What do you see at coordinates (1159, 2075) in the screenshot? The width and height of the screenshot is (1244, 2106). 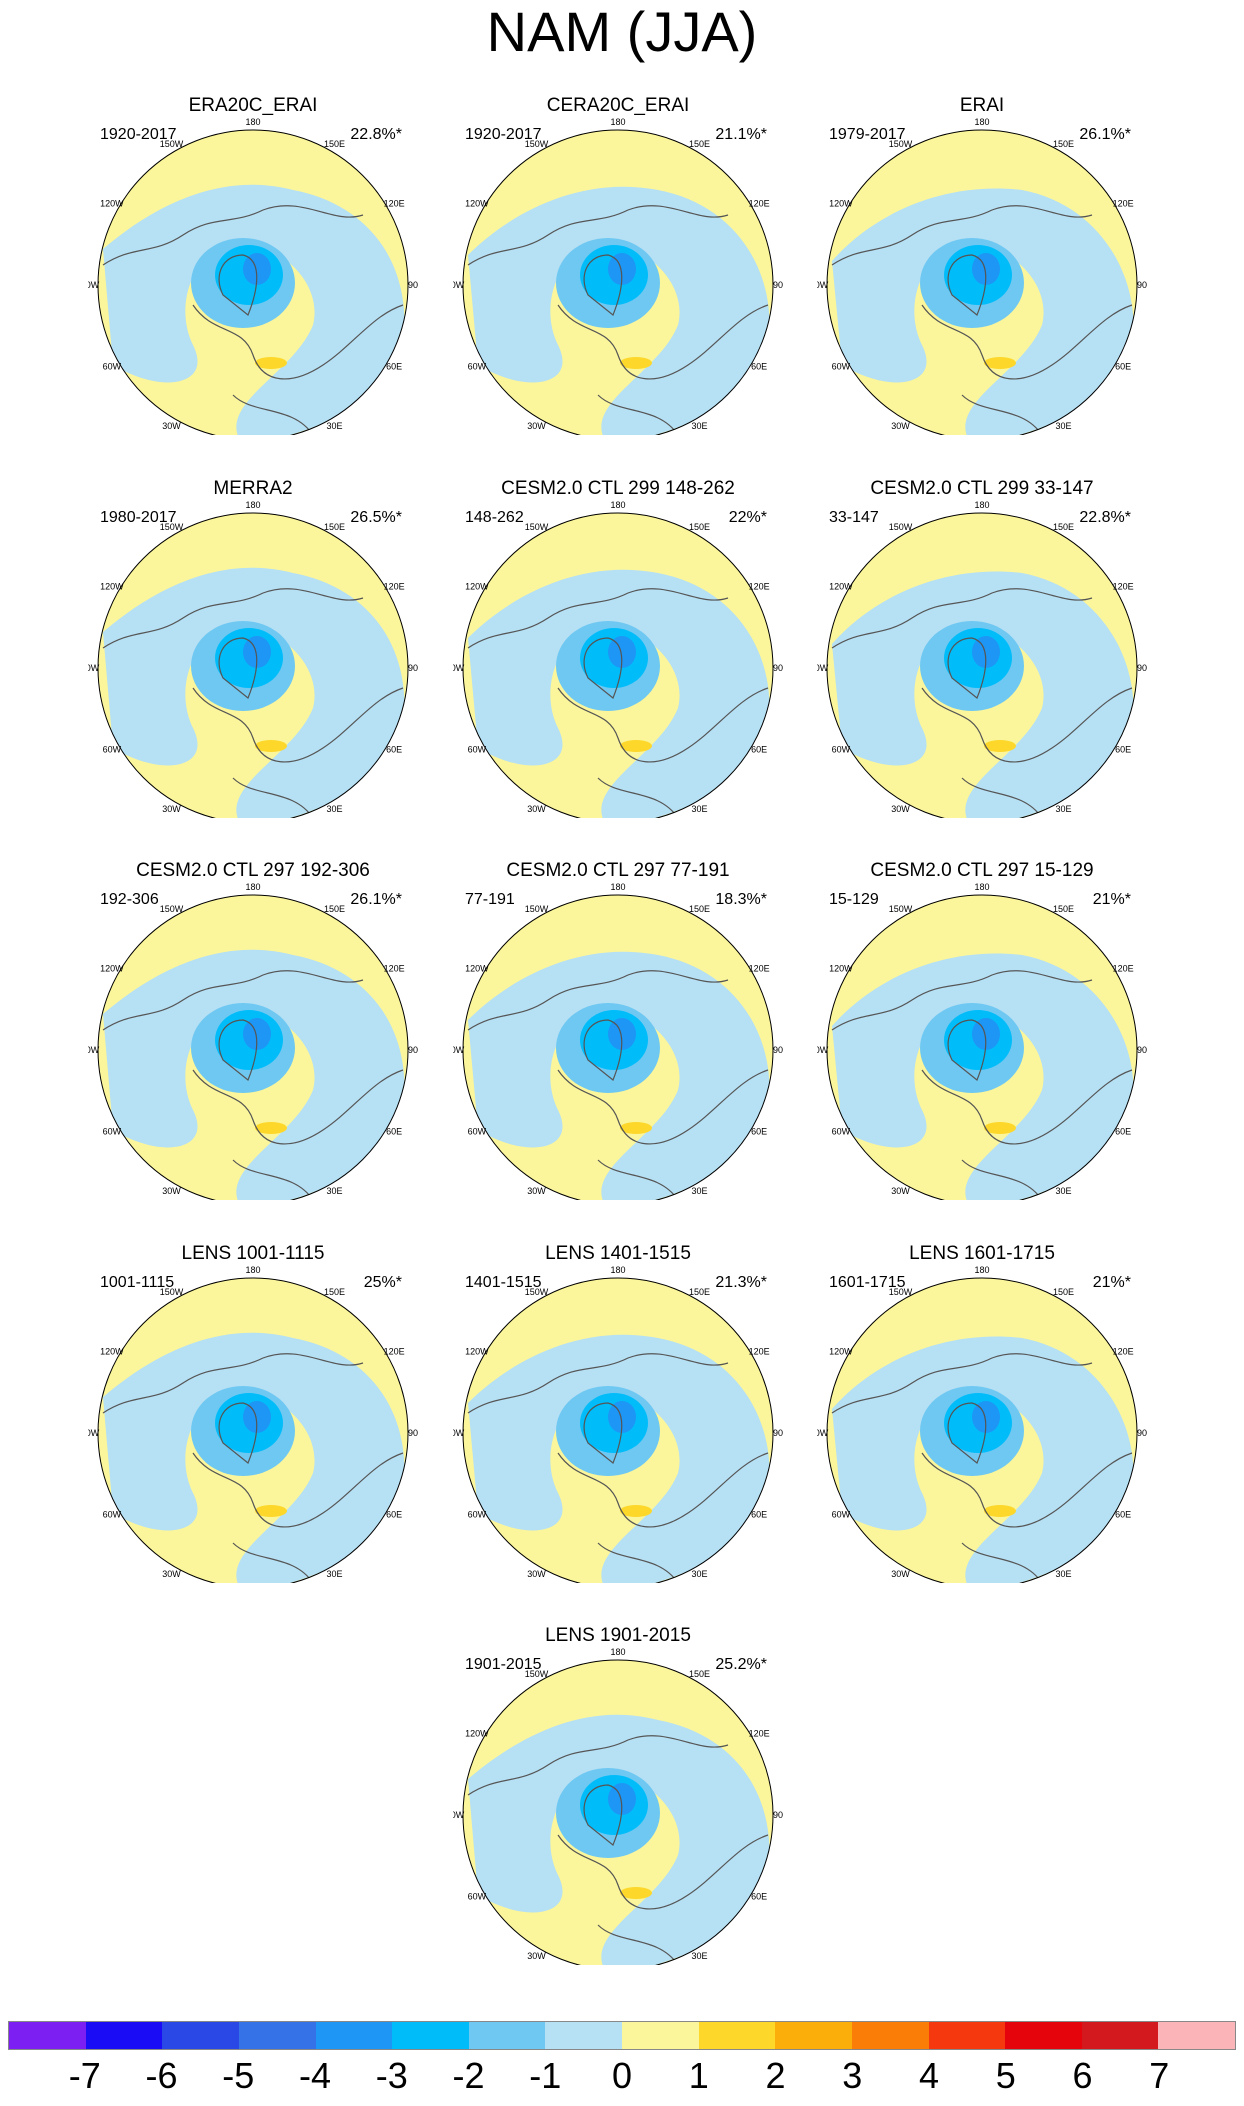 I see `colorbar-tick-label: 7` at bounding box center [1159, 2075].